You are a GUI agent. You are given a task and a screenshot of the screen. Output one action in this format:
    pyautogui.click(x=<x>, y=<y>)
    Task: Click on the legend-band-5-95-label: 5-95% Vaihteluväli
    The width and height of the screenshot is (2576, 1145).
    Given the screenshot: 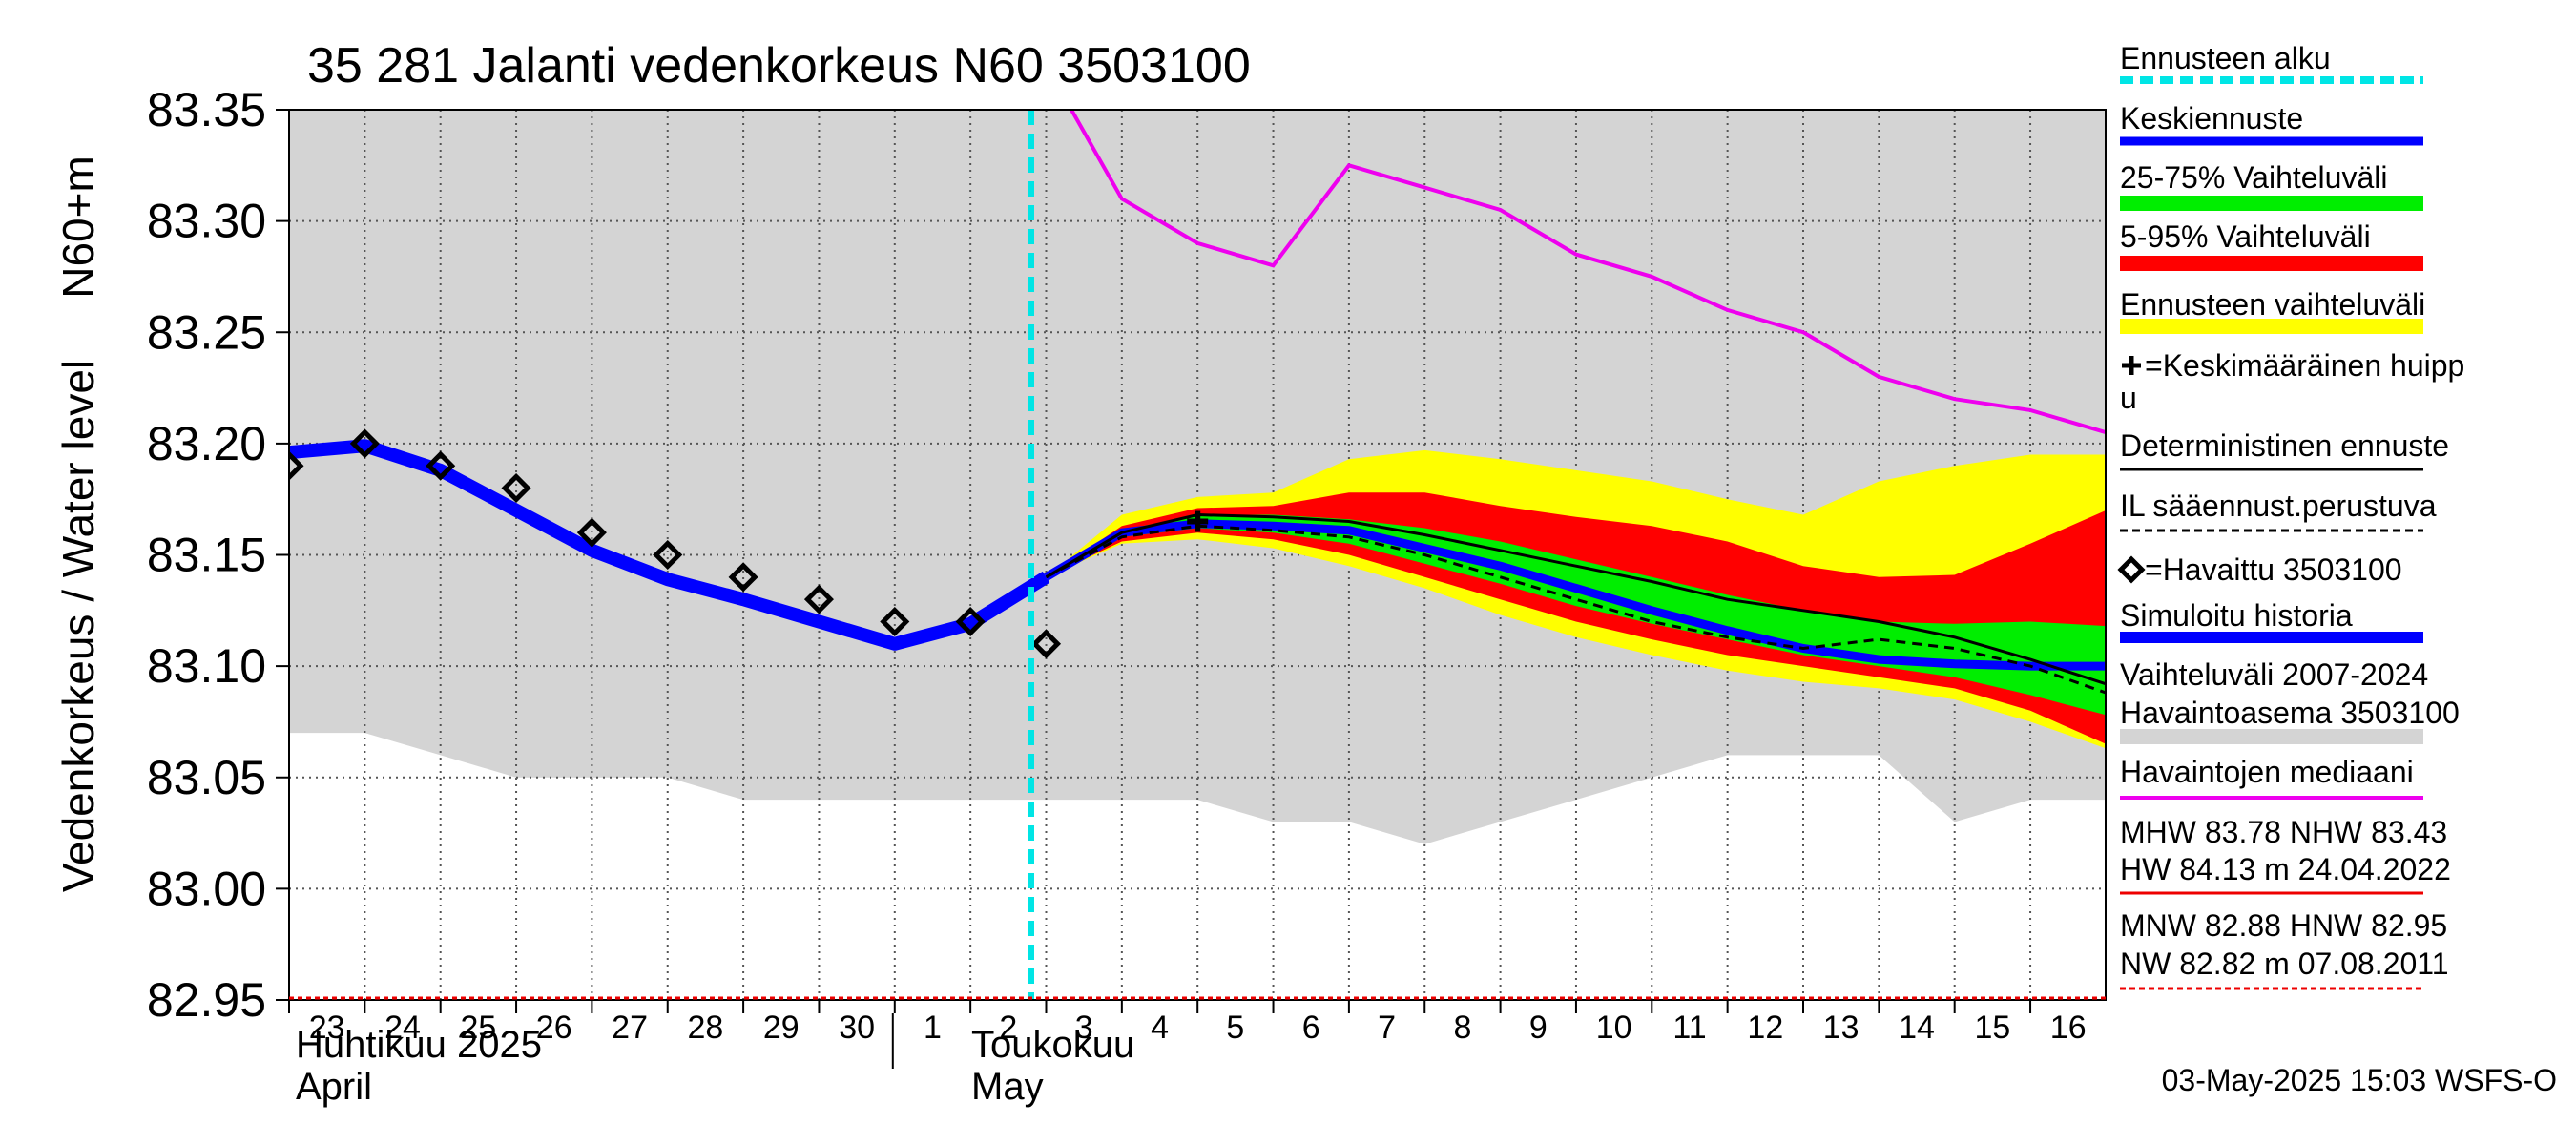 What is the action you would take?
    pyautogui.click(x=2245, y=237)
    